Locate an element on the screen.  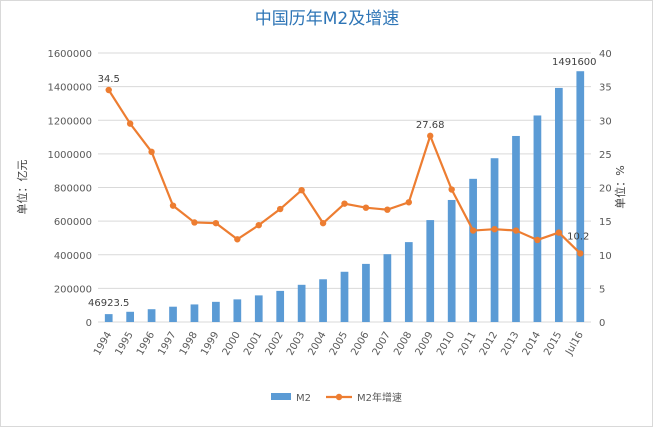
x-tick-label: 2012 is located at coordinates (489, 344).